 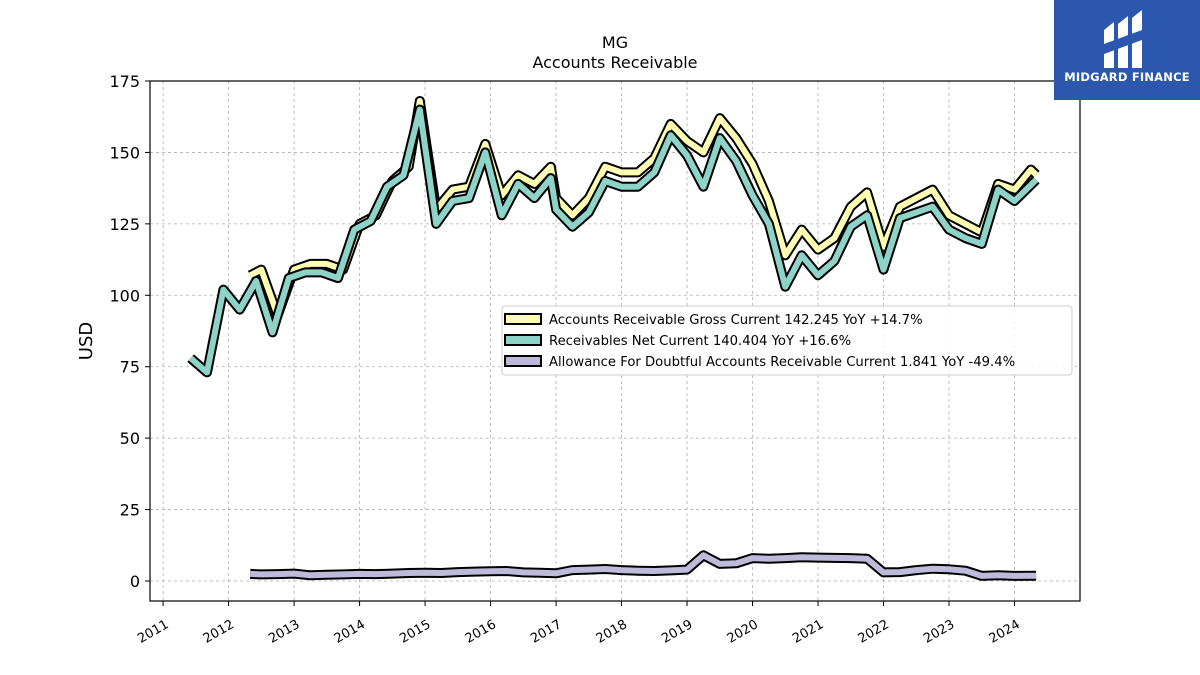 I want to click on brand-name: MIDGARD FINANCE, so click(x=1127, y=77).